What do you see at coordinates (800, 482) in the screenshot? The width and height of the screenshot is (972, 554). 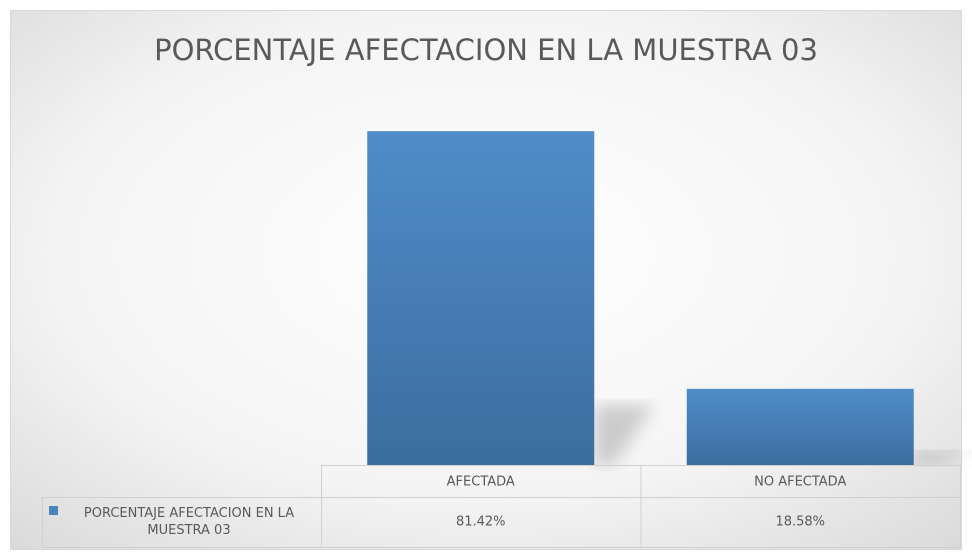 I see `category-label: NO AFECTADA` at bounding box center [800, 482].